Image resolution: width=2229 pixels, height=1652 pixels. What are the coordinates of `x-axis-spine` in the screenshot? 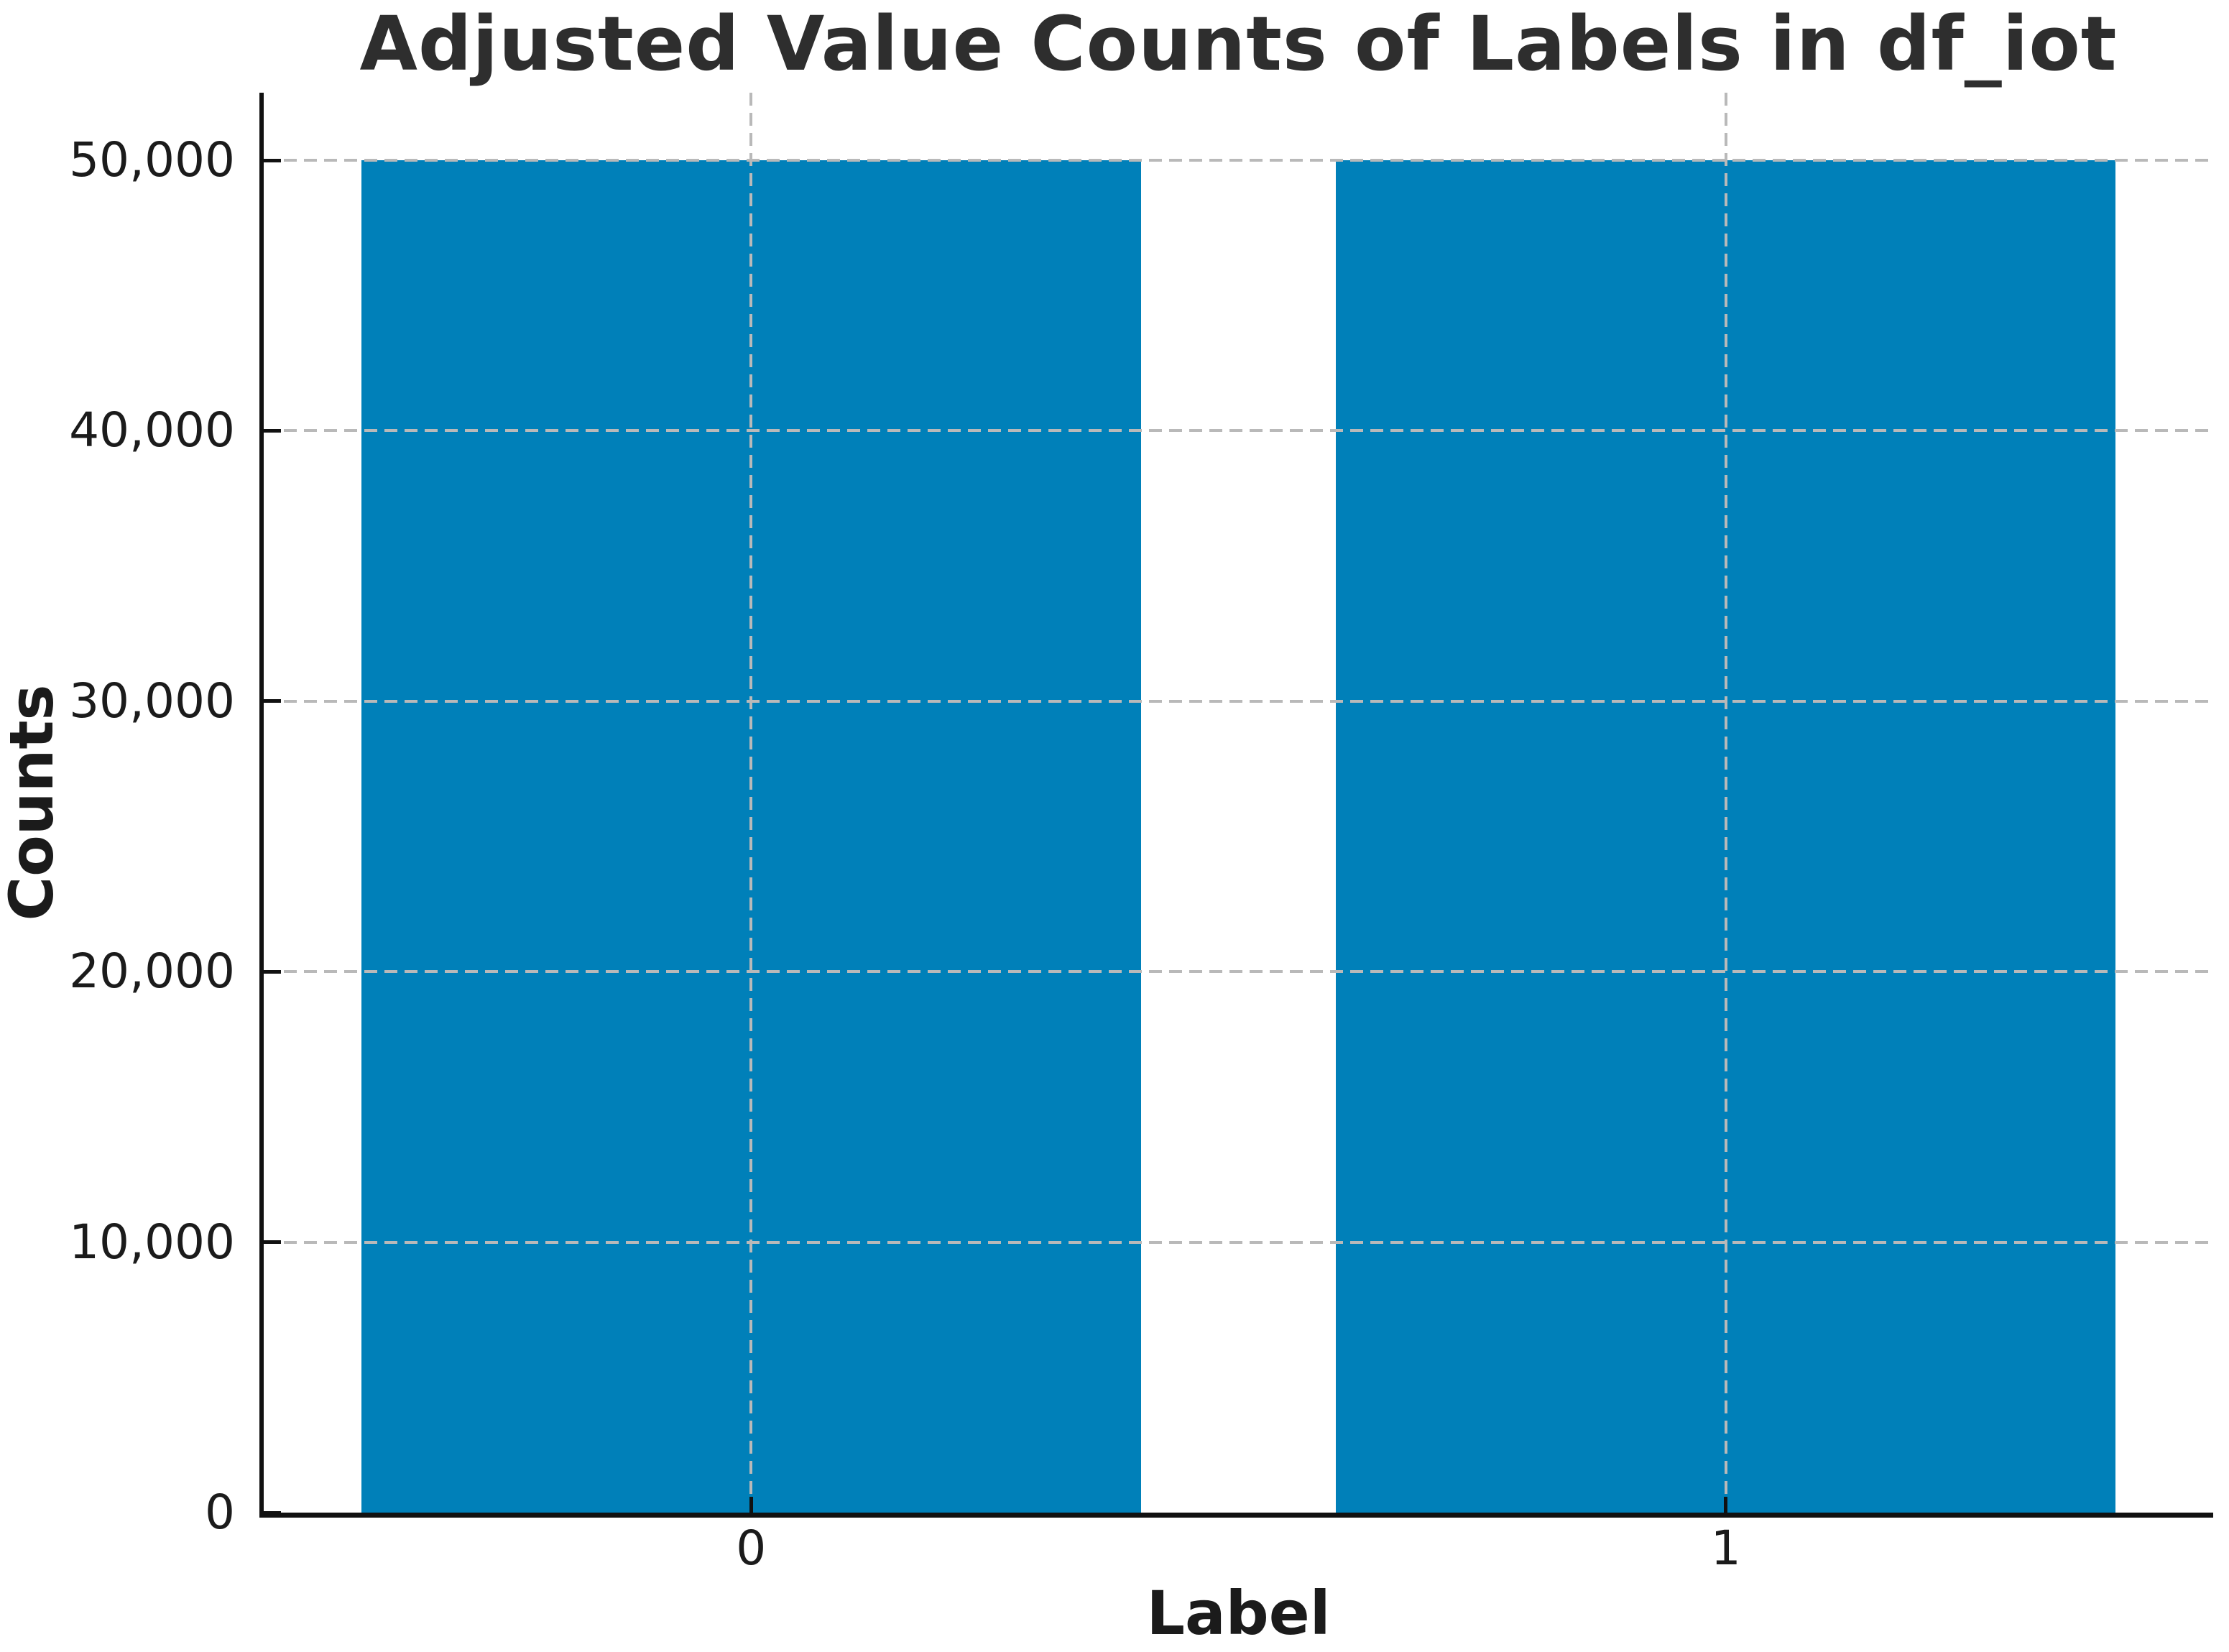 It's located at (1236, 1515).